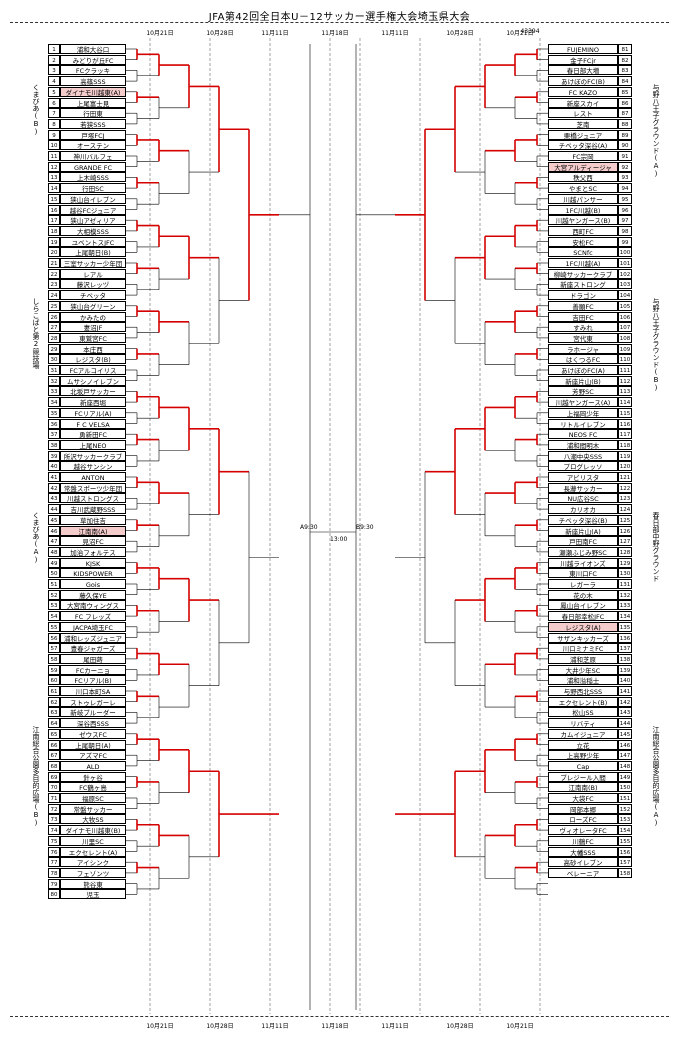 This screenshot has height=1044, width=679. I want to click on team-name: 上尾朝日(A), so click(93, 744).